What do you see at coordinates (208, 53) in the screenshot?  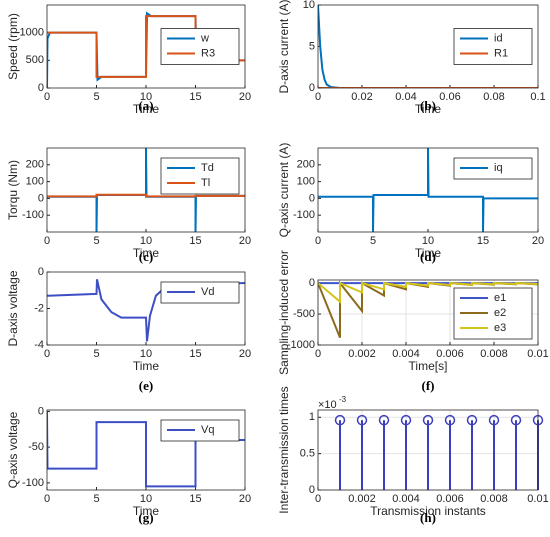 I see `legend-label: R3` at bounding box center [208, 53].